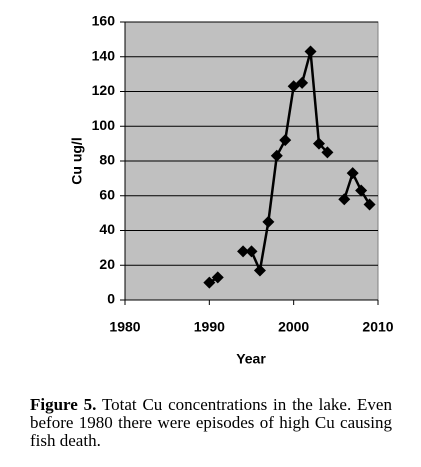  I want to click on y-tick-label: 120, so click(104, 90).